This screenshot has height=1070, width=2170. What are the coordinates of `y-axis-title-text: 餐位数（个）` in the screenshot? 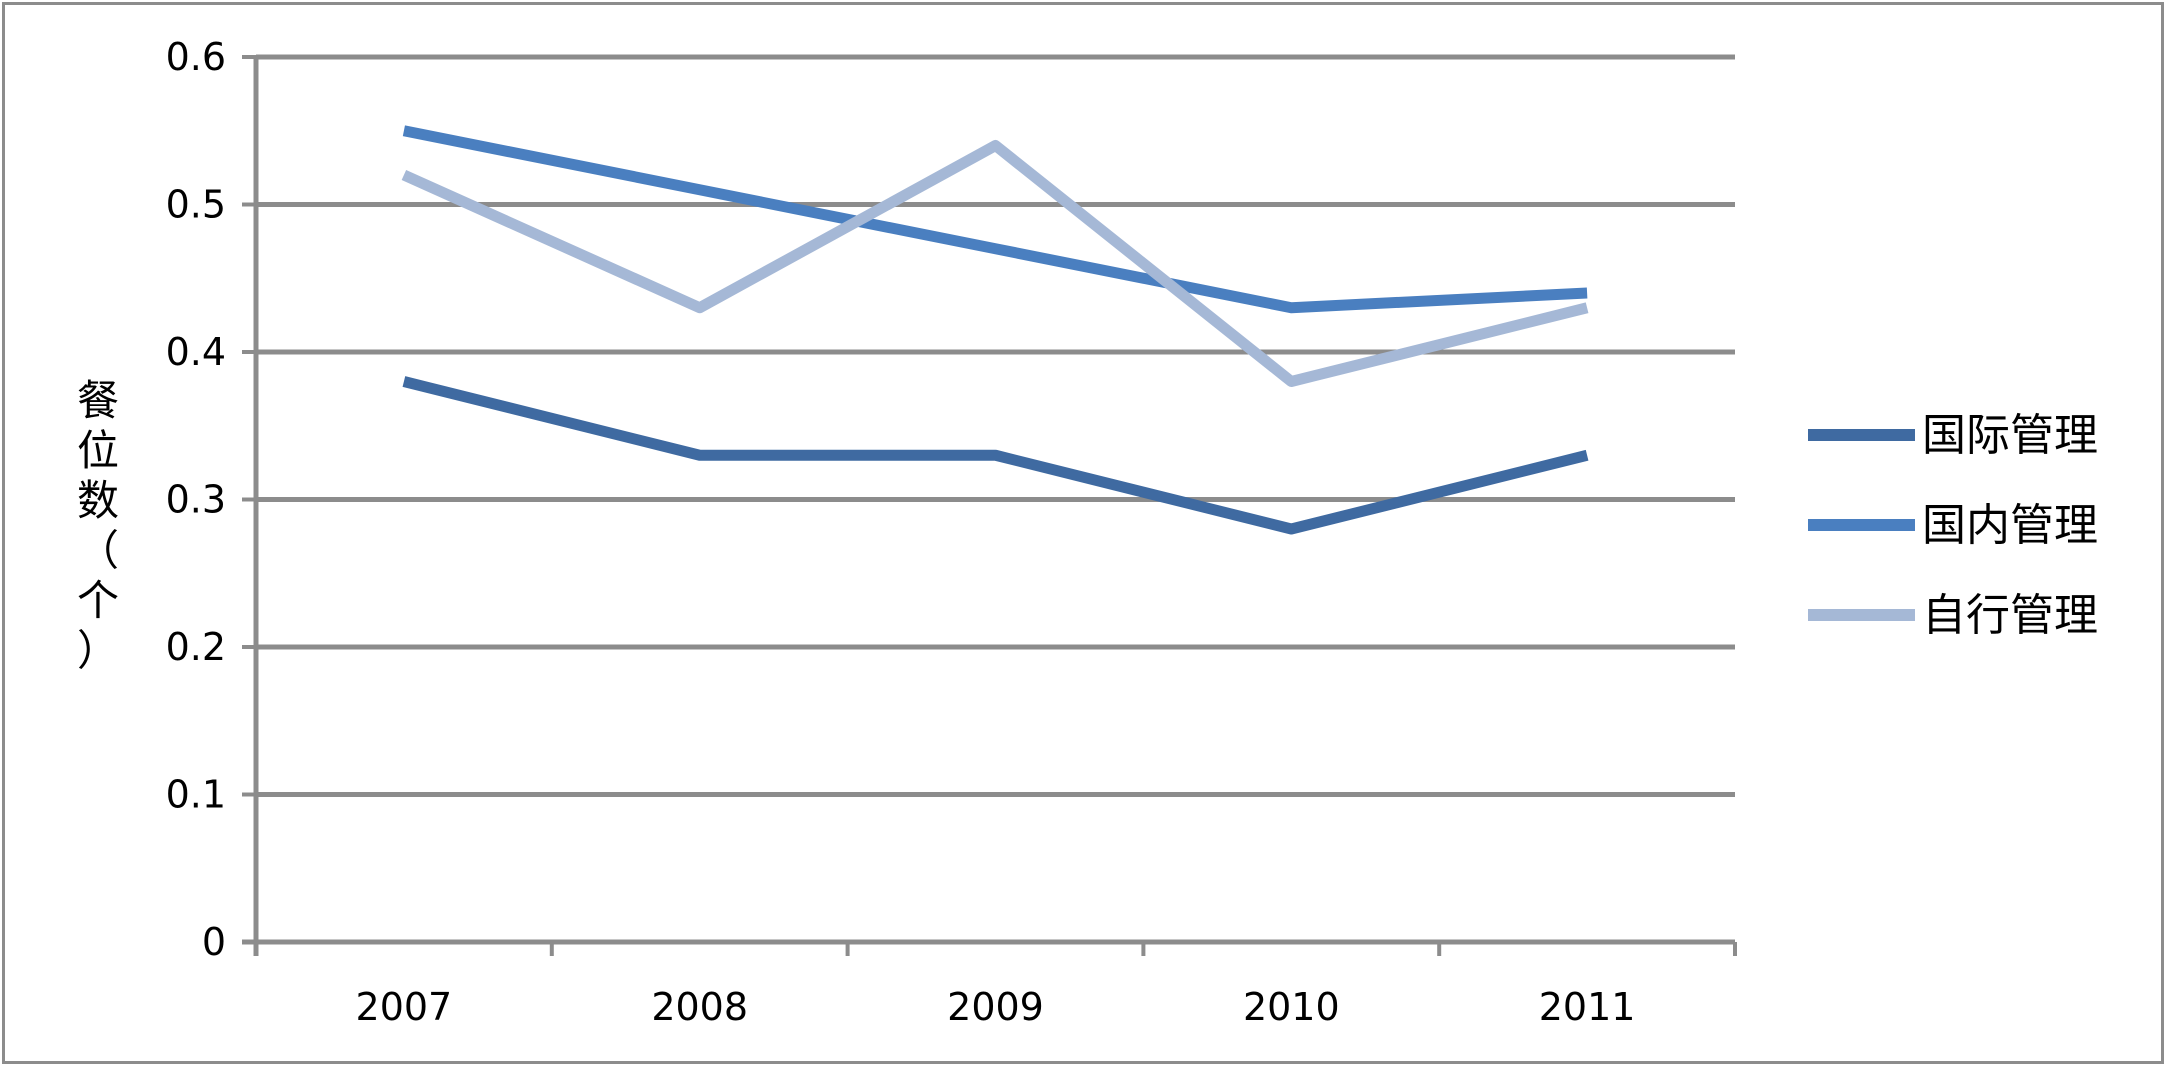 It's located at (98, 525).